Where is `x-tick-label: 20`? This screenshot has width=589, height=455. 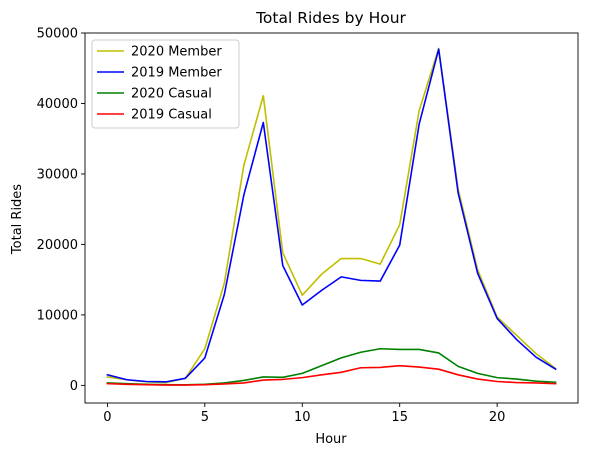
x-tick-label: 20 is located at coordinates (497, 417).